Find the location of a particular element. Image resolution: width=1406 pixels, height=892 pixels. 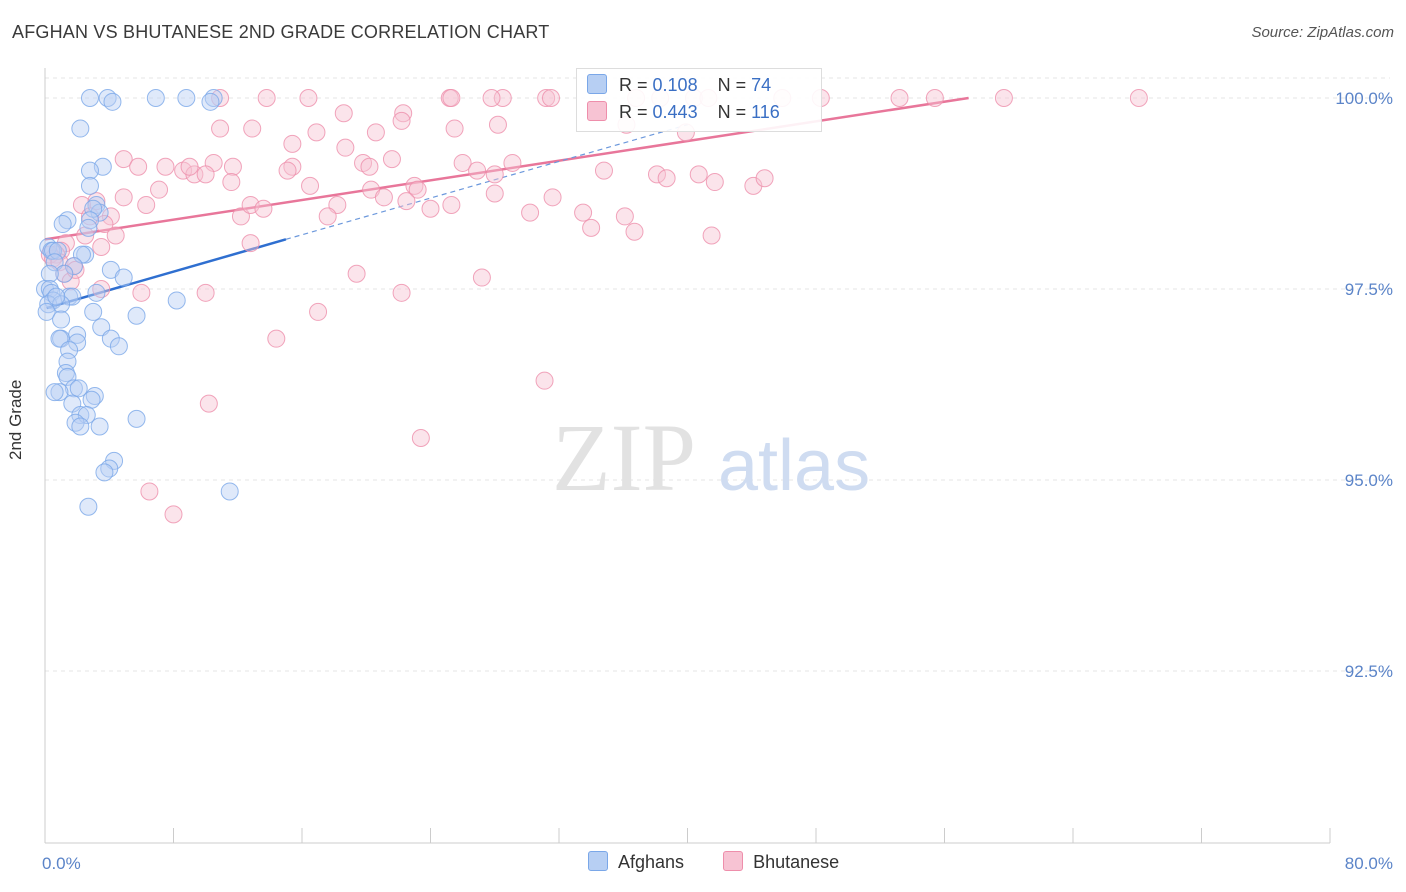

afghans-trend-extension is located at coordinates (486, 182).